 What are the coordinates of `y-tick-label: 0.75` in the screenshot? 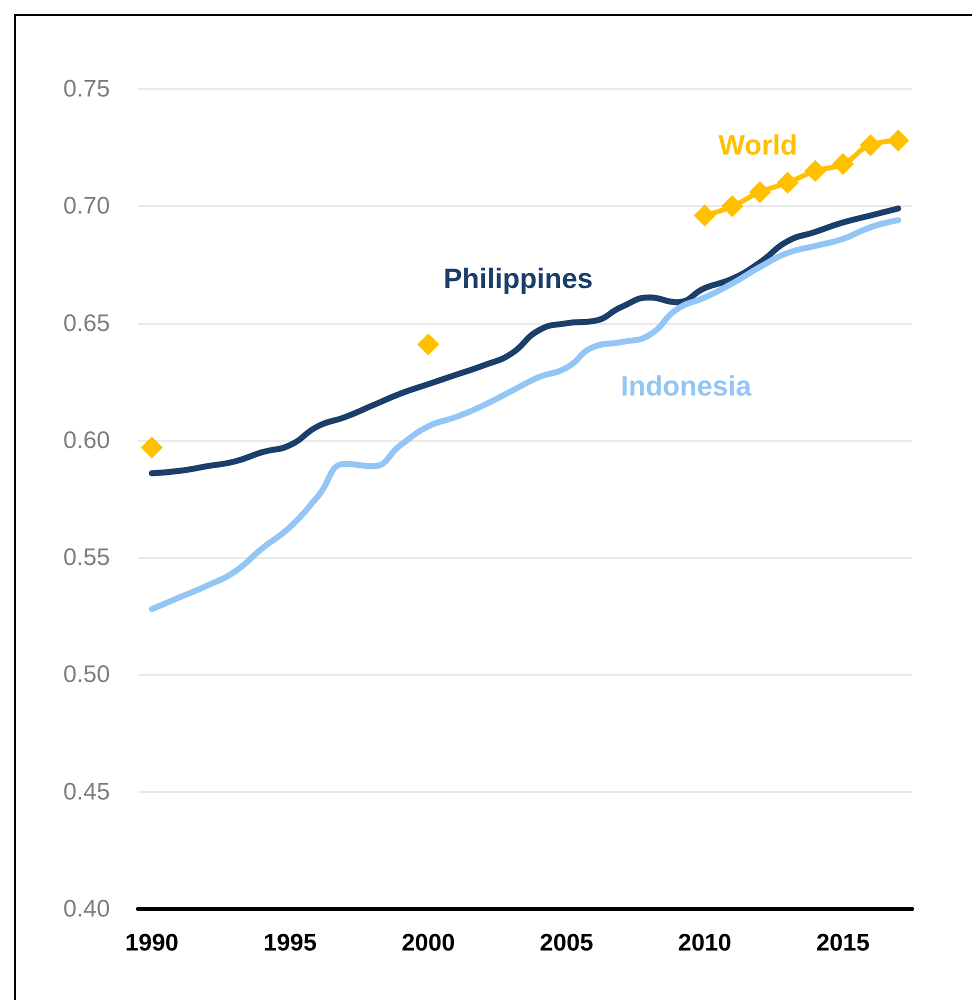 It's located at (86, 89).